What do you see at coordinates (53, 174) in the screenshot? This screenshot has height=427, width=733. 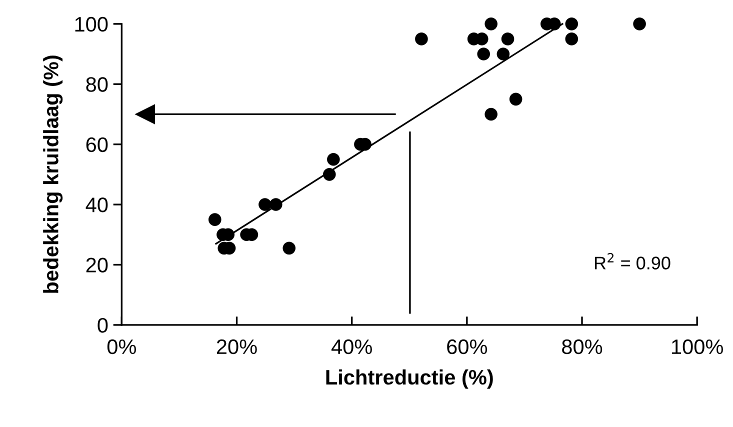 I see `y-axis-title: bedekking kruidlaag (%)` at bounding box center [53, 174].